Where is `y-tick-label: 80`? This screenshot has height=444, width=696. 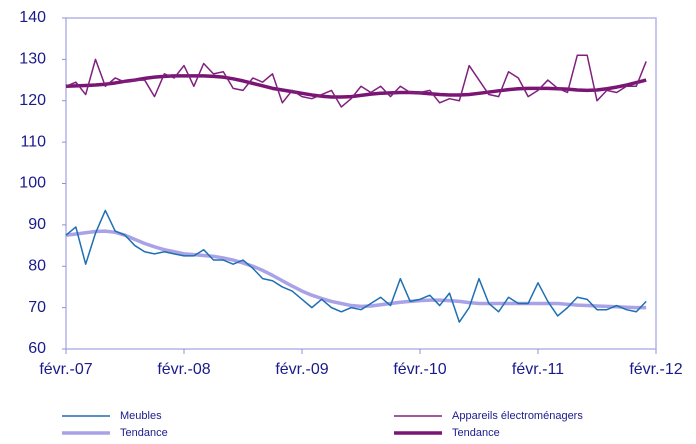 y-tick-label: 80 is located at coordinates (37, 265).